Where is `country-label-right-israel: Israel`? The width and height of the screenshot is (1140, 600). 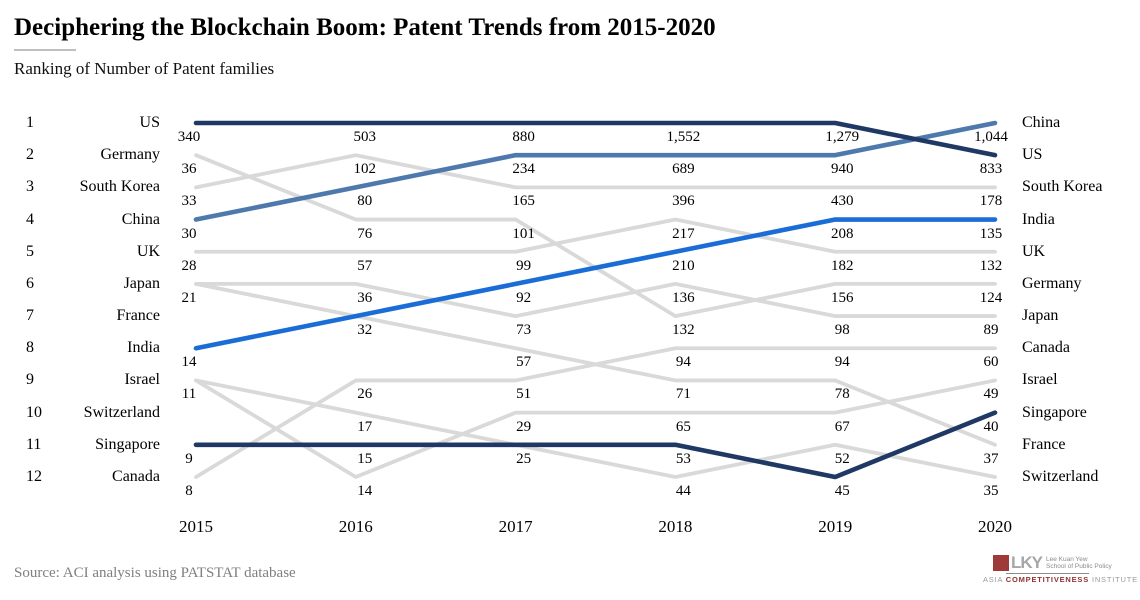 country-label-right-israel: Israel is located at coordinates (1040, 380).